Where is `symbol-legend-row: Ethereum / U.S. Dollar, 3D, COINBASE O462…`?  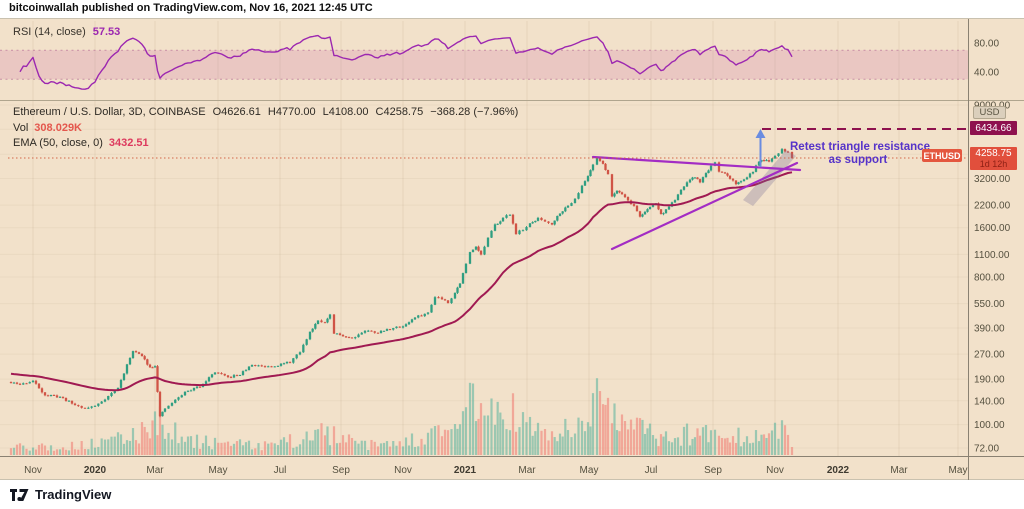
symbol-legend-row: Ethereum / U.S. Dollar, 3D, COINBASE O462… is located at coordinates (265, 113).